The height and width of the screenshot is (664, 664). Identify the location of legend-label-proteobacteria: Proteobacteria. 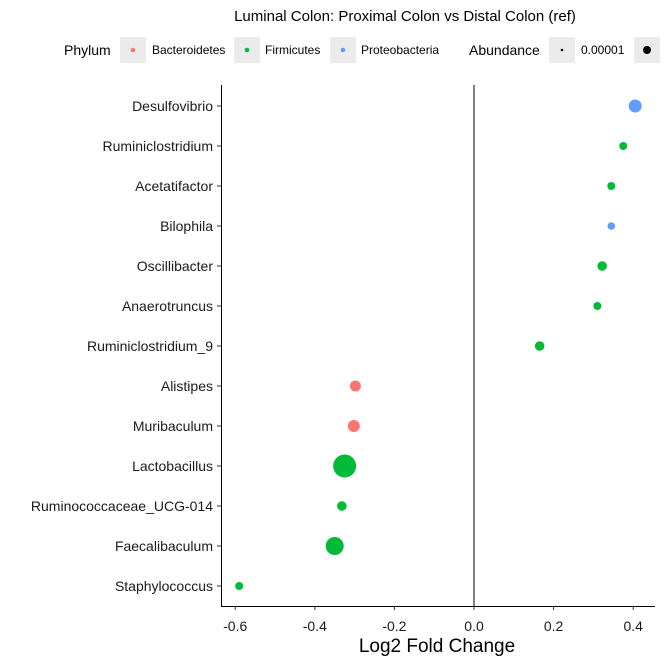
(400, 50).